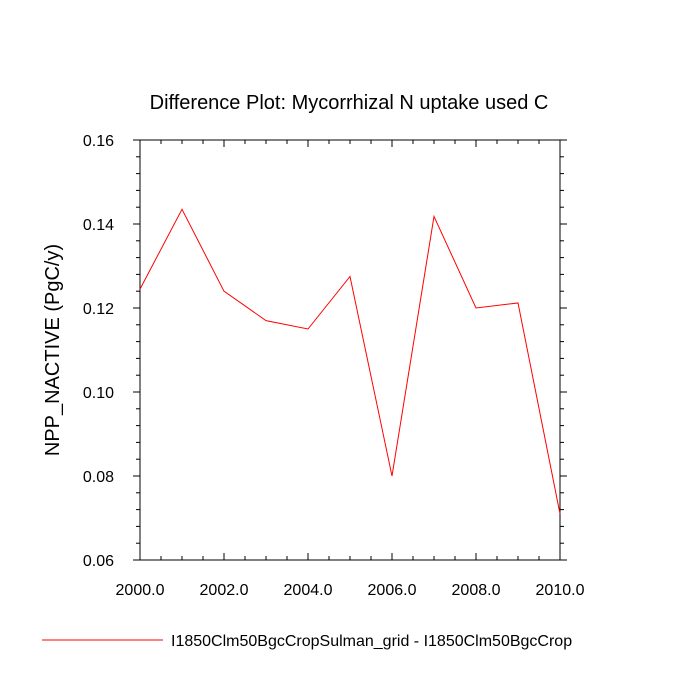 This screenshot has height=700, width=700. I want to click on y-axis-label: NPP_NACTIVE (PgC/y), so click(53, 350).